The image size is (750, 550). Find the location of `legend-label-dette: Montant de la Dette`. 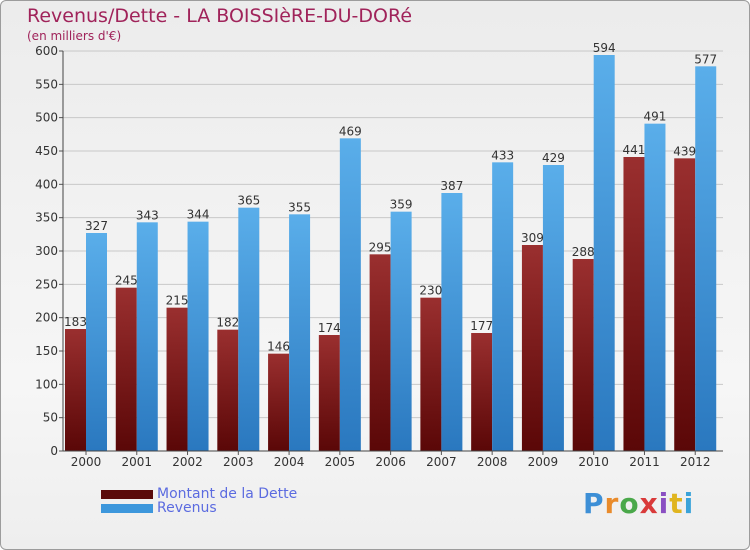

legend-label-dette: Montant de la Dette is located at coordinates (227, 494).